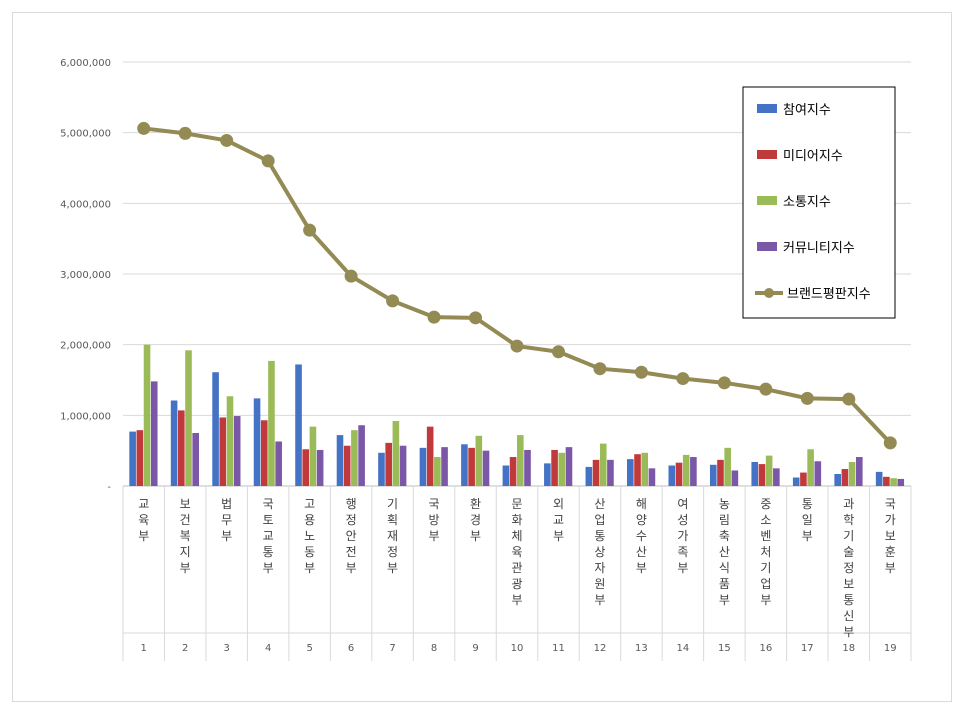 The height and width of the screenshot is (715, 966). Describe the element at coordinates (558, 504) in the screenshot. I see `category-label-11: 외` at that location.